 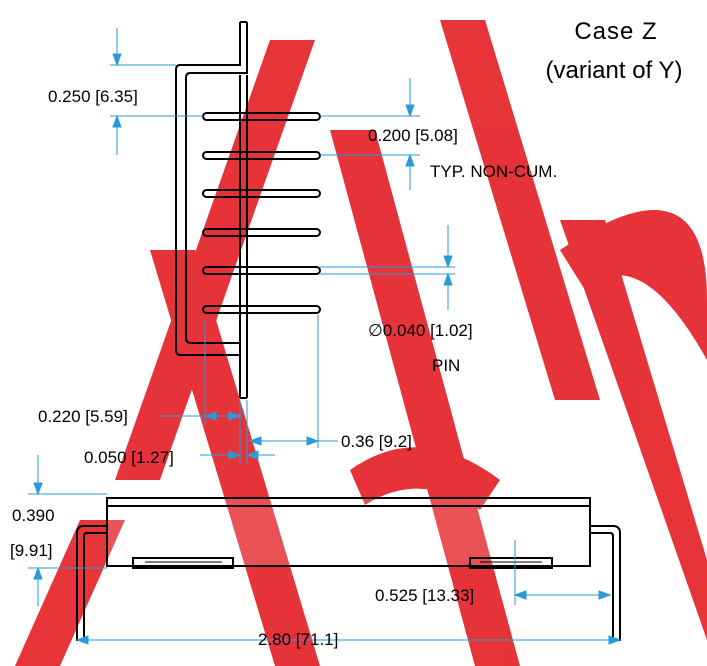 I want to click on pad-left, so click(x=183, y=563).